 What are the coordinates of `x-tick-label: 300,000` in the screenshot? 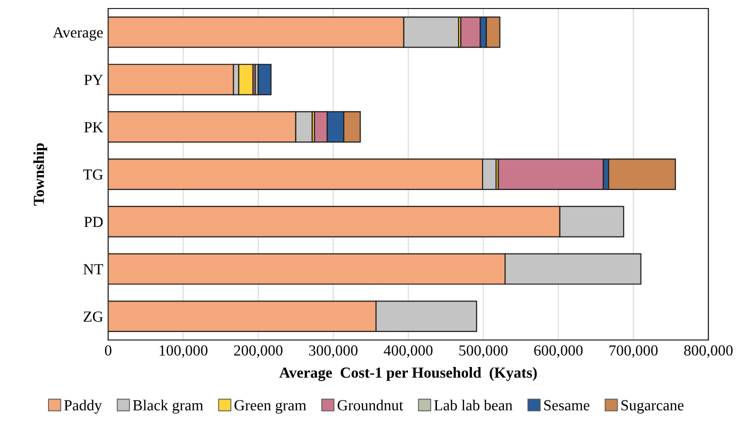 It's located at (333, 351).